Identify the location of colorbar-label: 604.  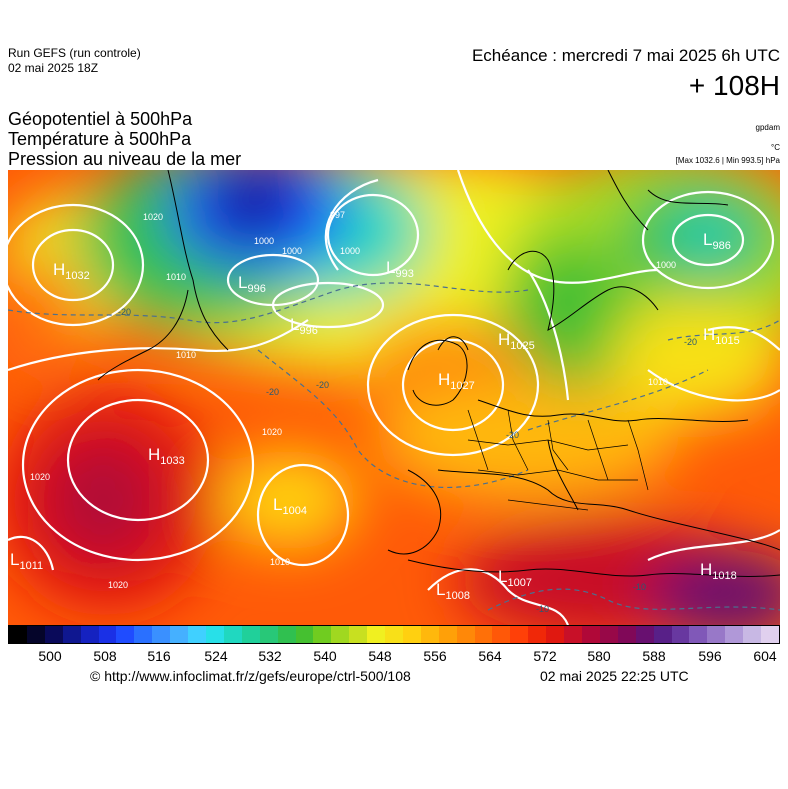
(765, 656).